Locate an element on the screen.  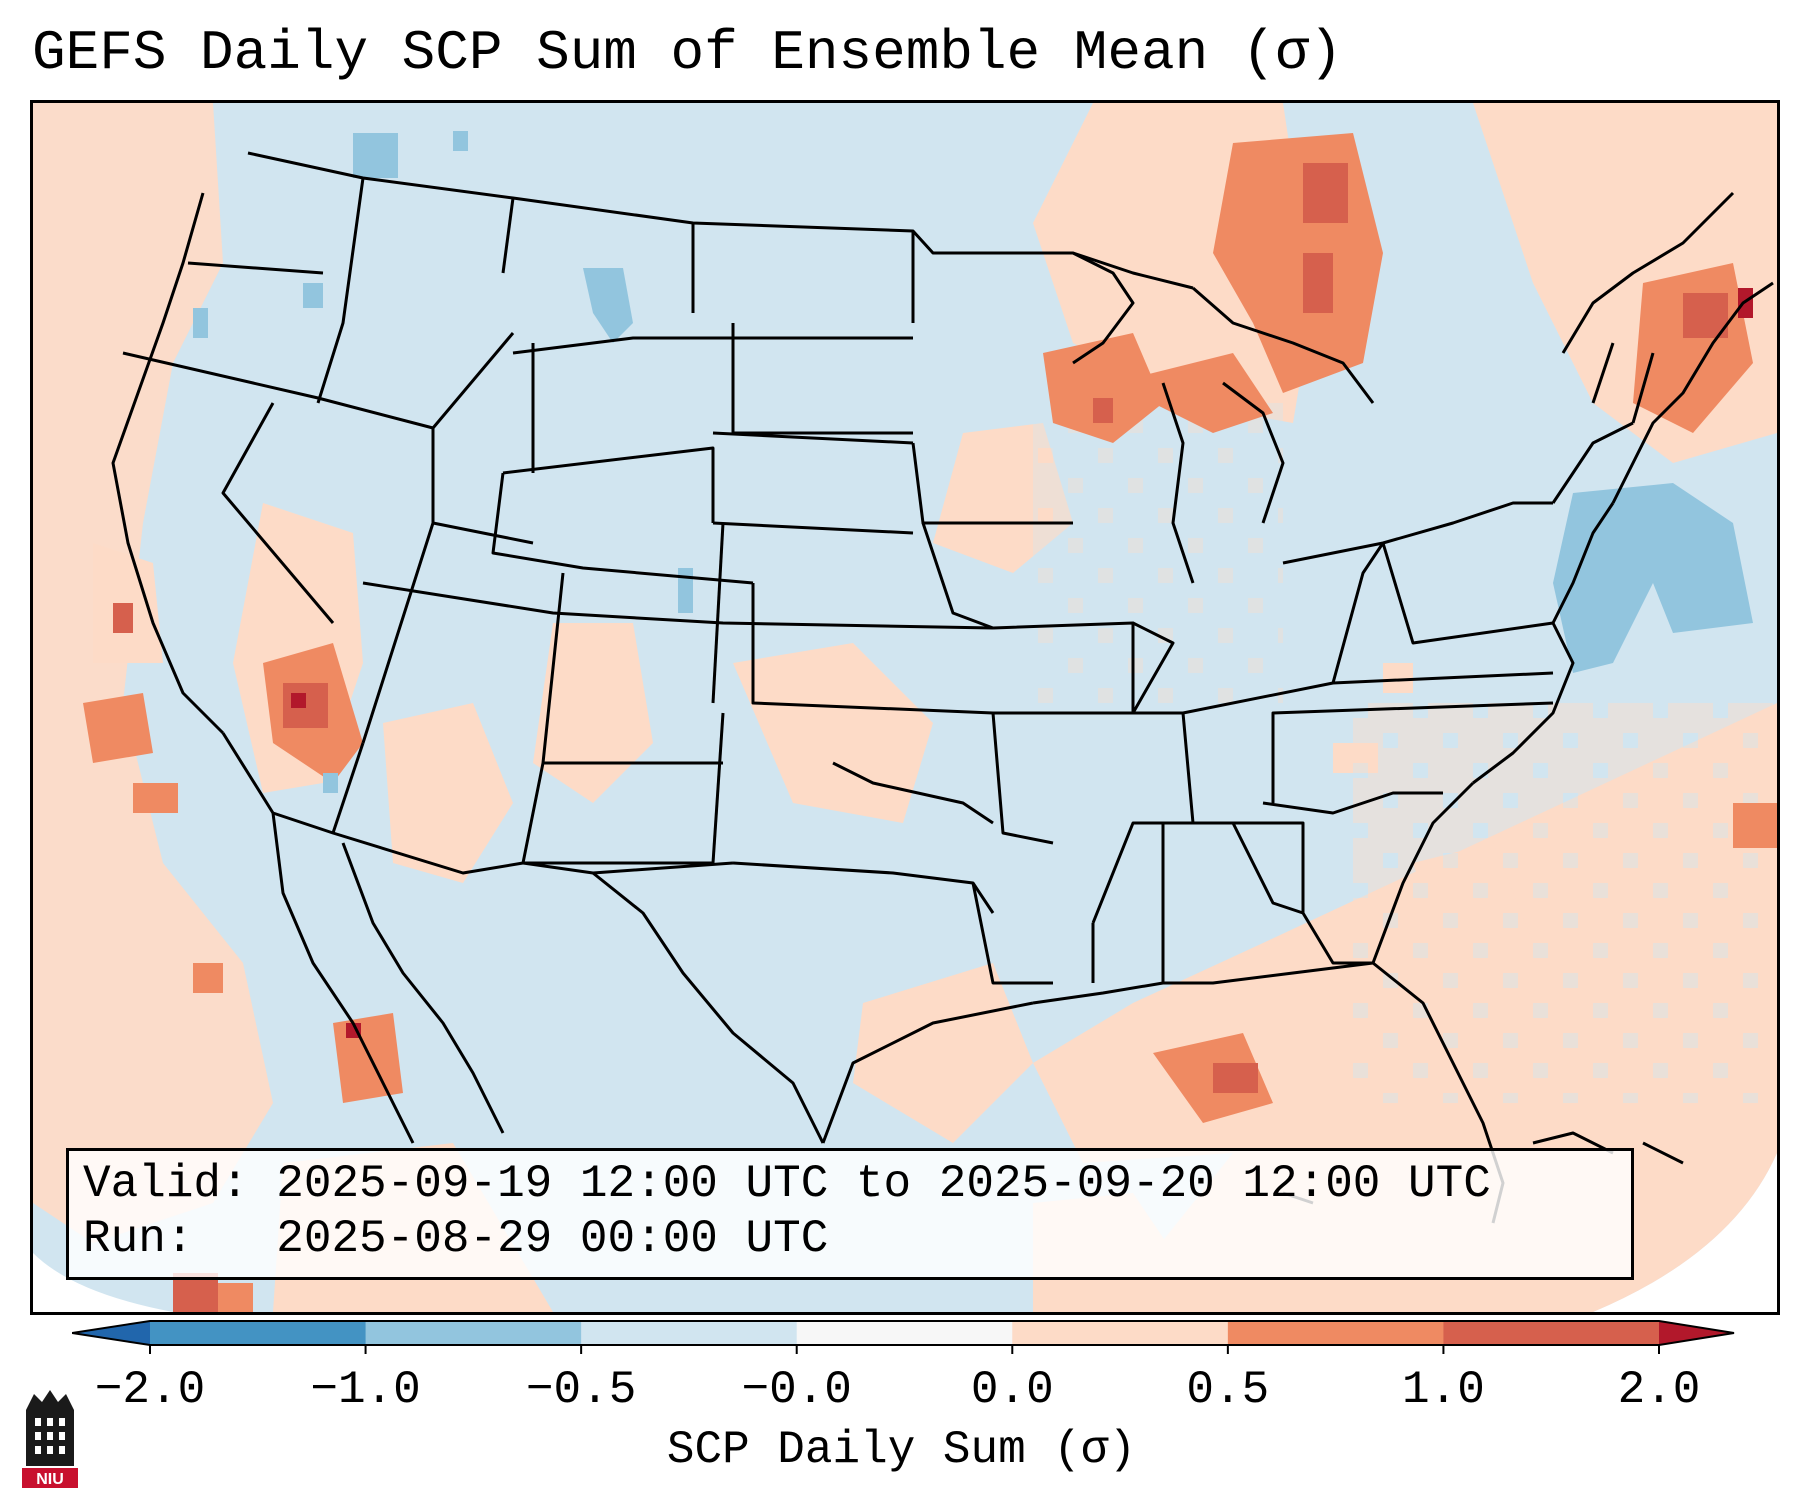
map-title: GEFS Daily SCP Sum of Ensemble Mean (σ) is located at coordinates (687, 53).